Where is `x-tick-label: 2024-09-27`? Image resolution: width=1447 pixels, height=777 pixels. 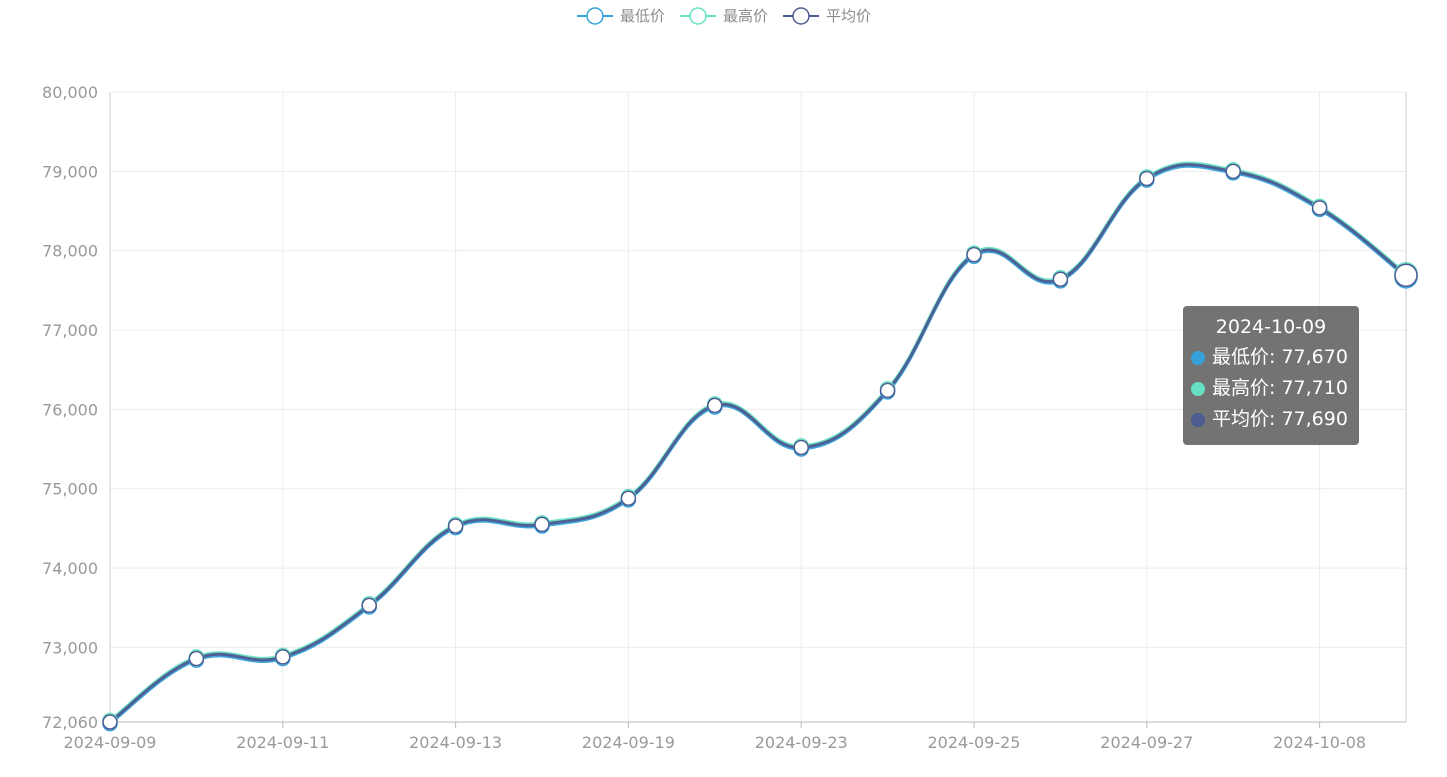
x-tick-label: 2024-09-27 is located at coordinates (1146, 742).